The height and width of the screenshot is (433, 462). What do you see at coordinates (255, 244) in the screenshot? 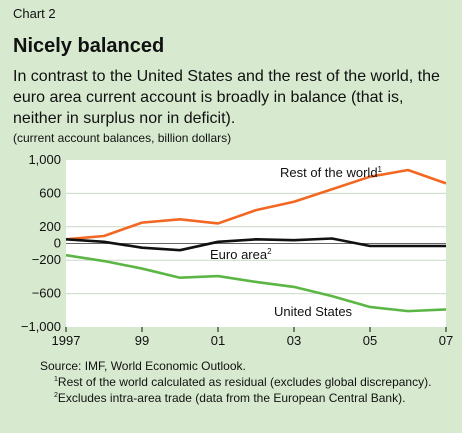
I see `series-line-euro-area` at bounding box center [255, 244].